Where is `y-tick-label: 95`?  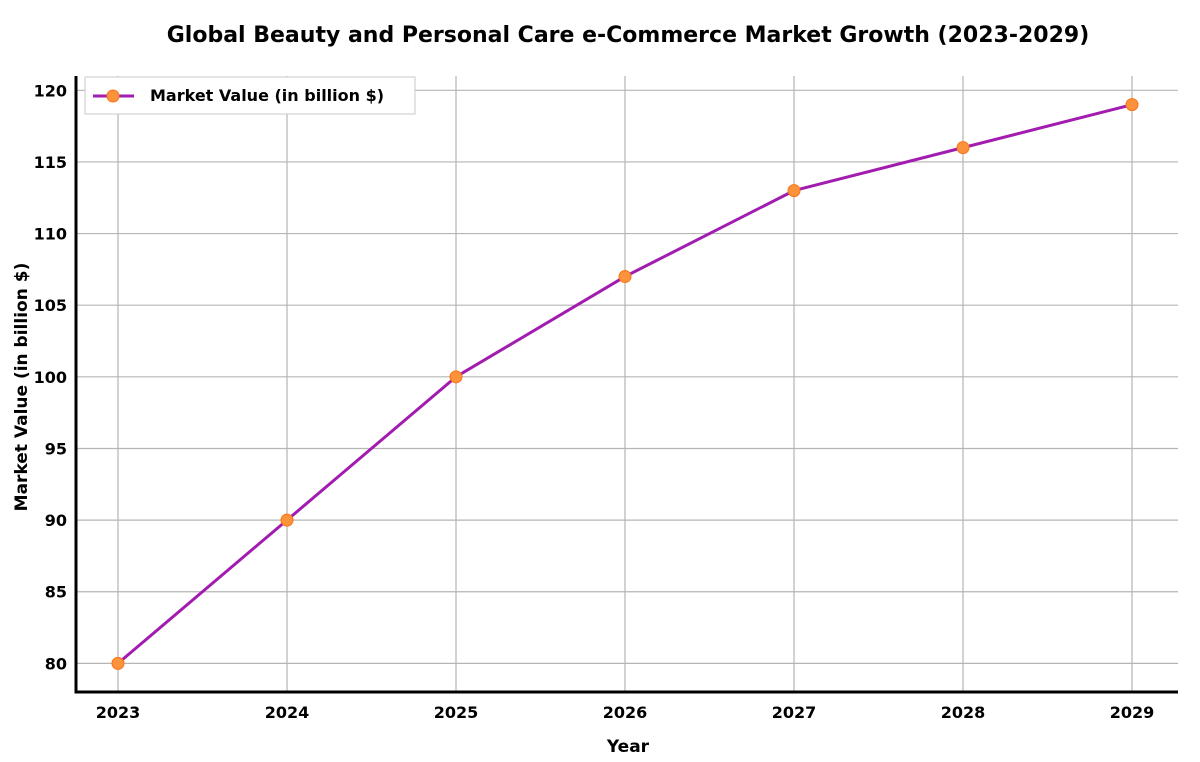
y-tick-label: 95 is located at coordinates (56, 448).